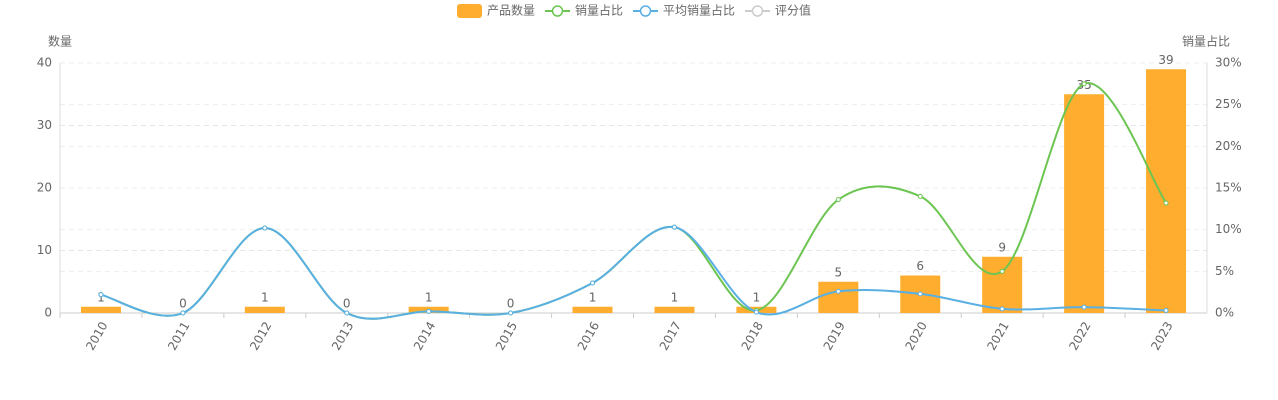 This screenshot has height=400, width=1278. What do you see at coordinates (44, 250) in the screenshot?
I see `y-tick-label: 10` at bounding box center [44, 250].